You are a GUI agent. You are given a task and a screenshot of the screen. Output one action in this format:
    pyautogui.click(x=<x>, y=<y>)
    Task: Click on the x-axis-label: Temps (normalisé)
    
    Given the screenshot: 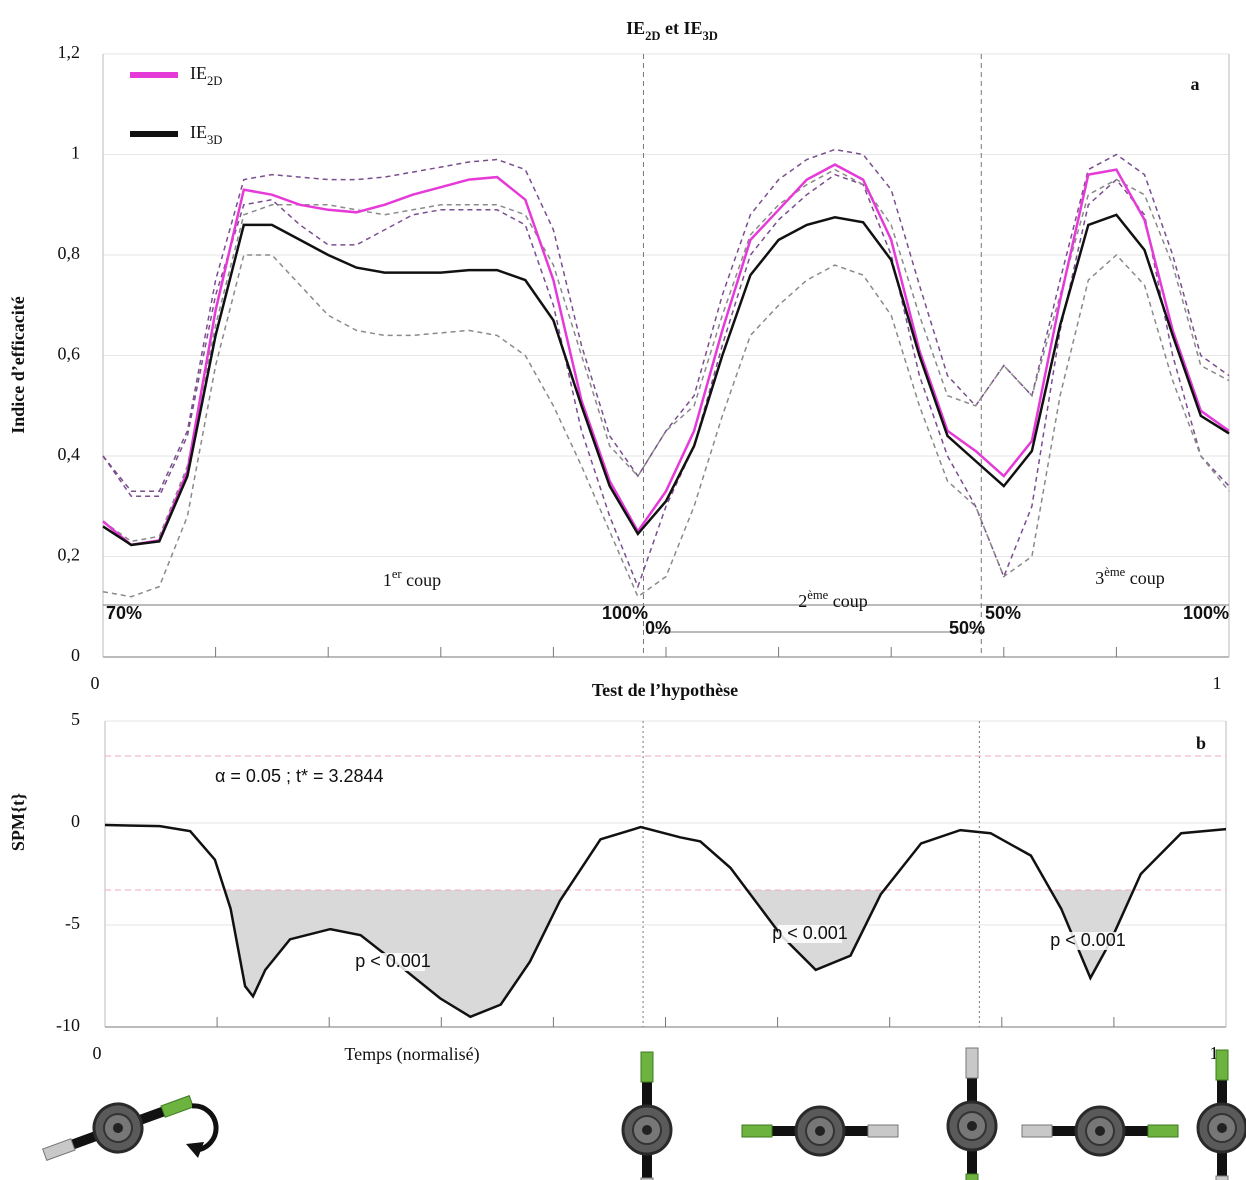 What is the action you would take?
    pyautogui.click(x=411, y=1054)
    